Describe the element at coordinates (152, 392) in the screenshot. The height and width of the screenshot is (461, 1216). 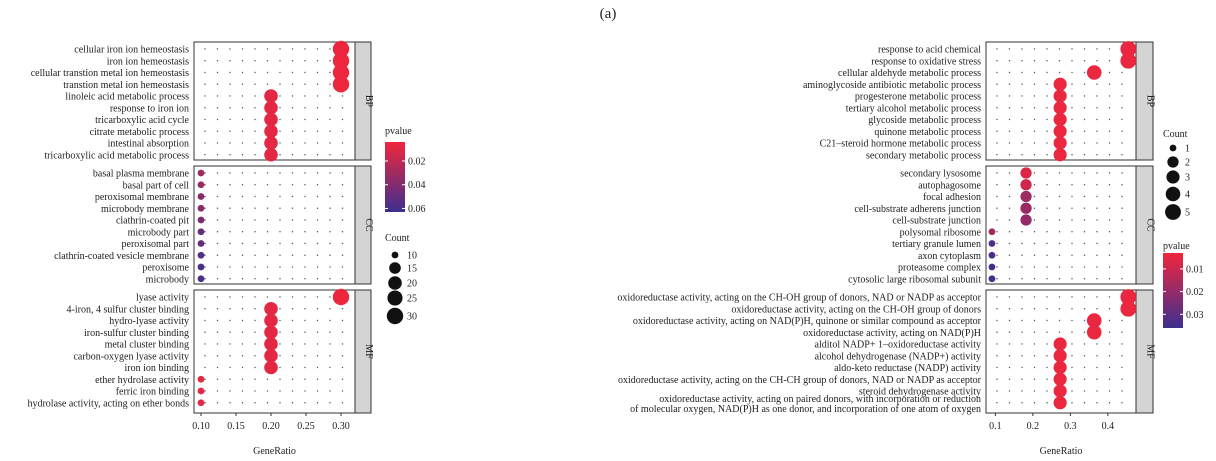
I see `term-label: ferric iron binding` at that location.